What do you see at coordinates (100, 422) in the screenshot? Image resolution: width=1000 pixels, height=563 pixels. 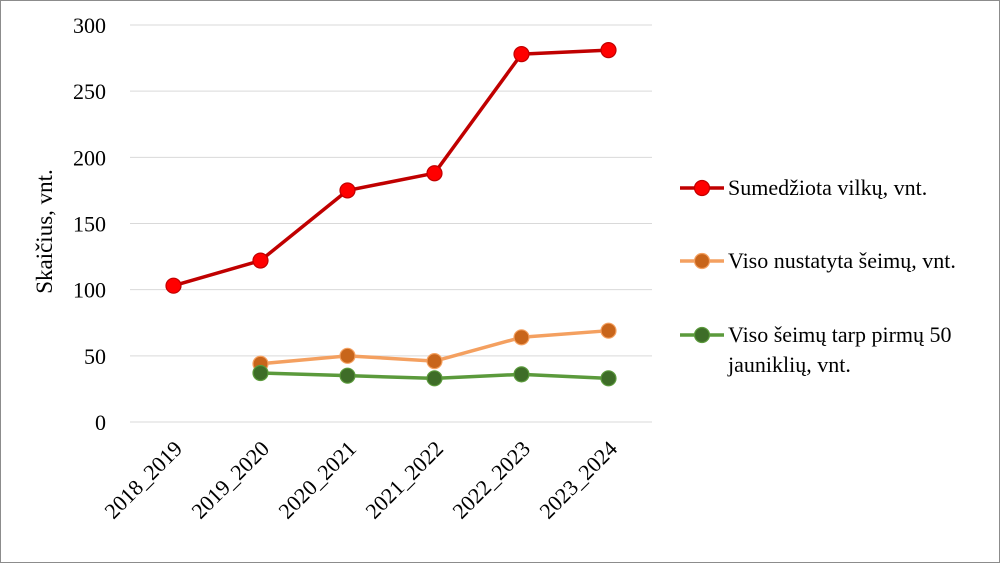 I see `y-tick-label: 0` at bounding box center [100, 422].